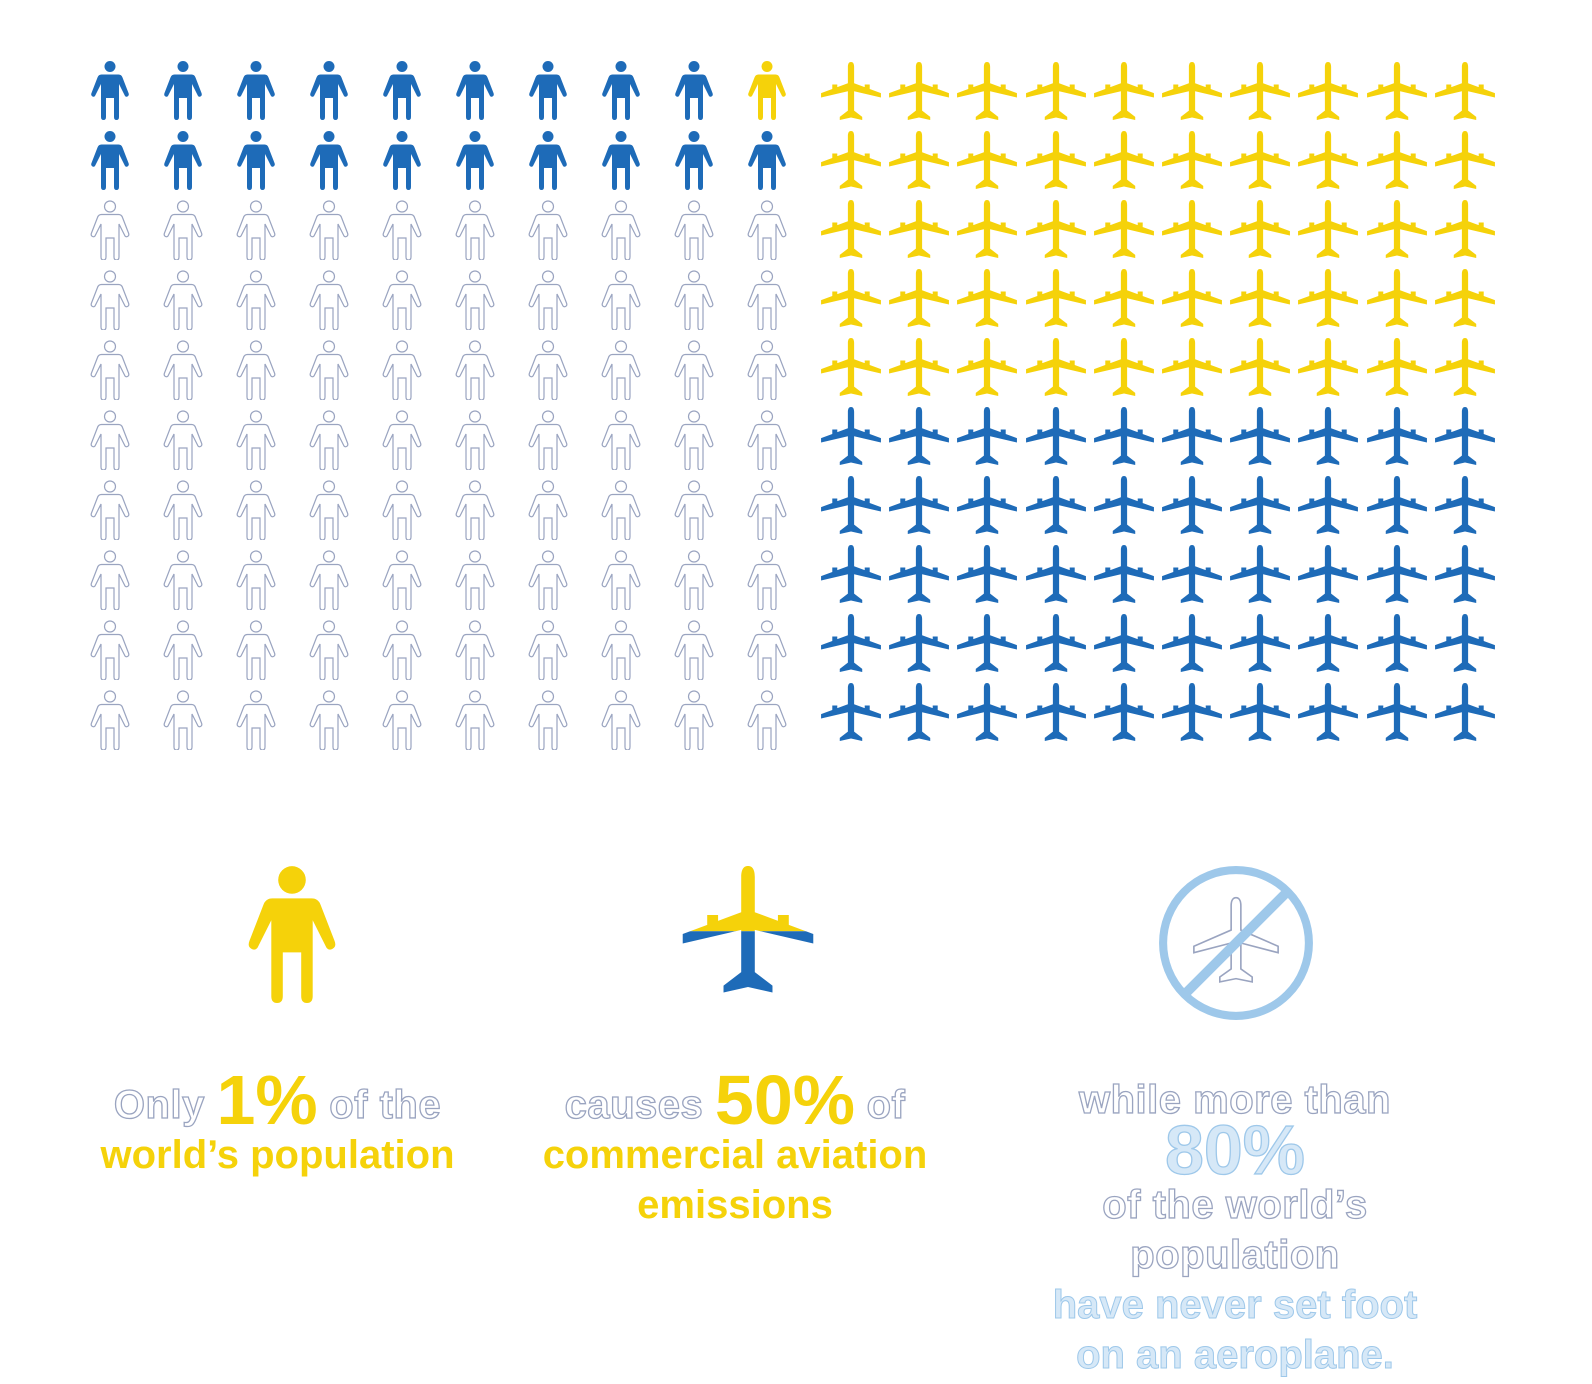 Image resolution: width=1592 pixels, height=1384 pixels. What do you see at coordinates (277, 1155) in the screenshot?
I see `caption1-line2: world’s population` at bounding box center [277, 1155].